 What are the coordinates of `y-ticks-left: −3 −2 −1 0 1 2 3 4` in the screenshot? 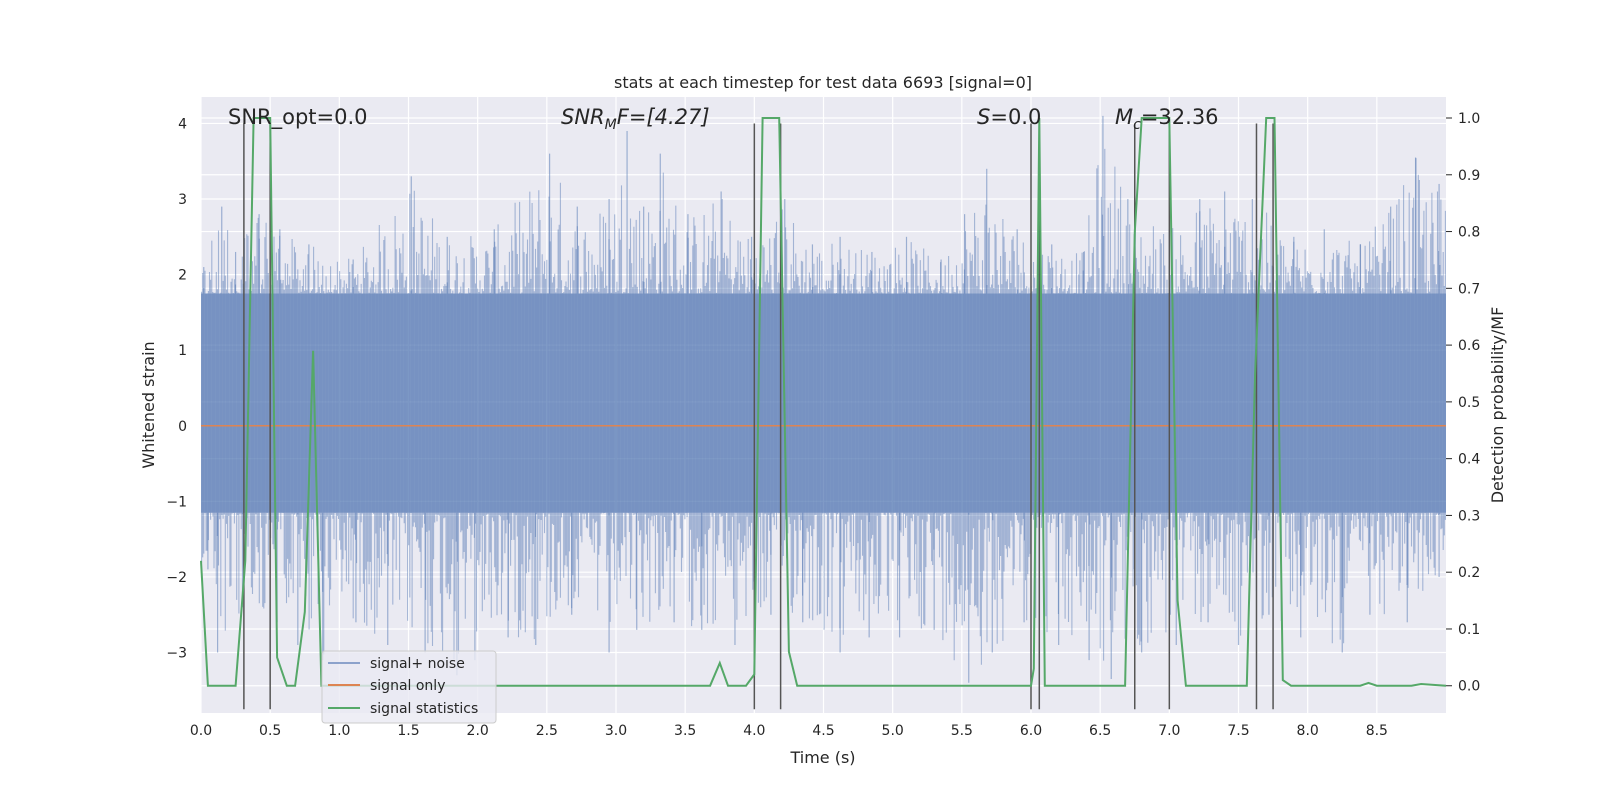 It's located at (176, 388).